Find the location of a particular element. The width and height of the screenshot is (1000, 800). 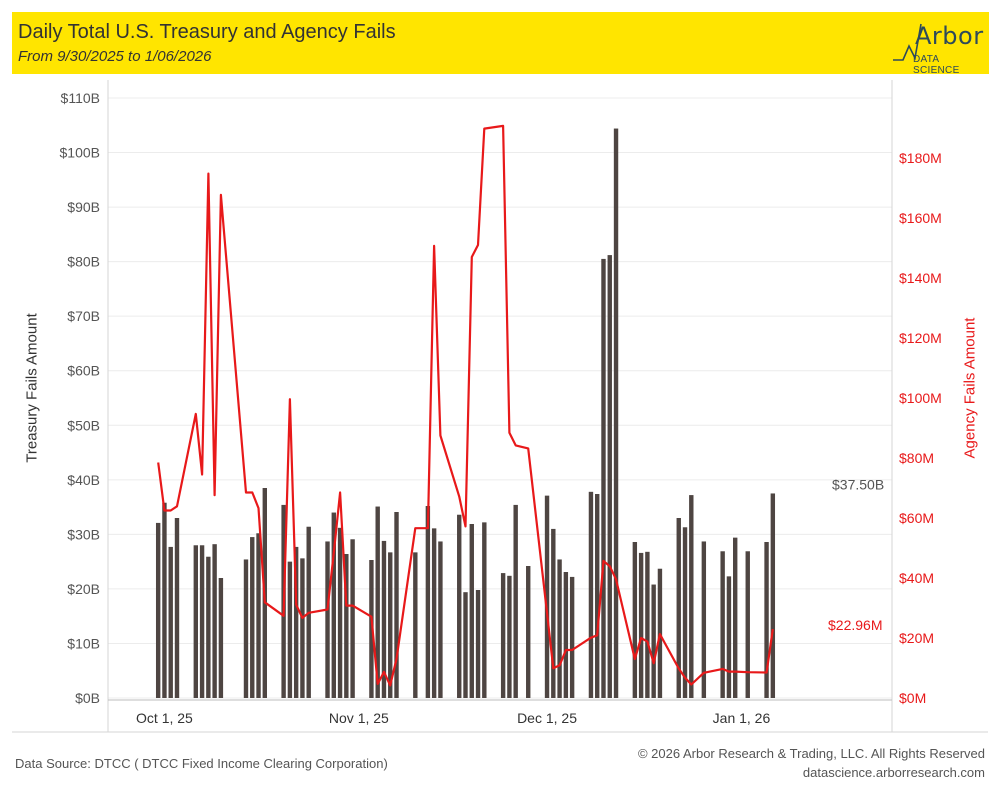

arbor-logo: Arbor DATA SCIENCE is located at coordinates (937, 46).